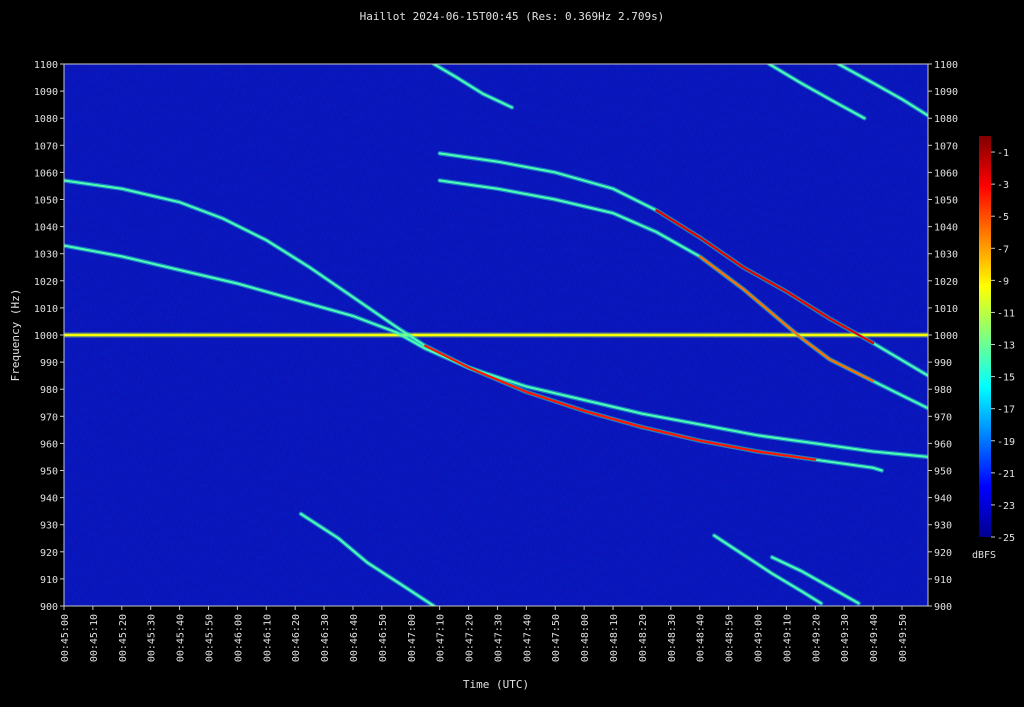 This screenshot has width=1024, height=707. Describe the element at coordinates (946, 336) in the screenshot. I see `y-tick-label-right: 1000` at that location.